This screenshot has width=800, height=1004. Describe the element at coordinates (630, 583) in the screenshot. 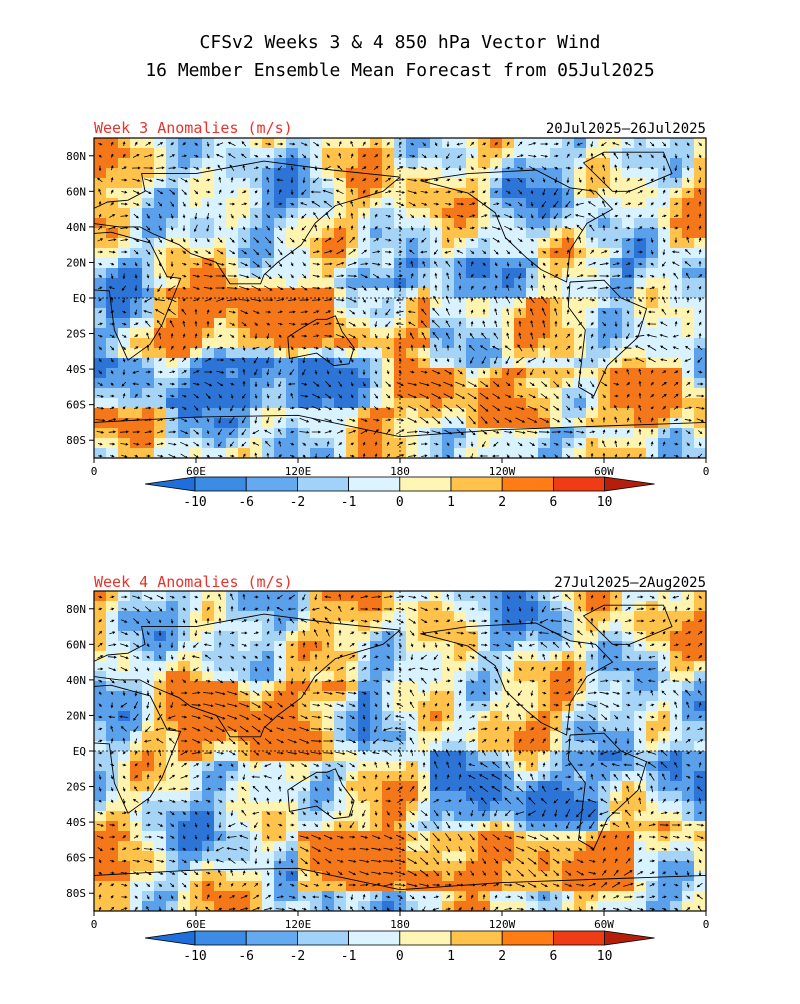

I see `panel-week4-dates: 27Jul2025—2Aug2025` at that location.